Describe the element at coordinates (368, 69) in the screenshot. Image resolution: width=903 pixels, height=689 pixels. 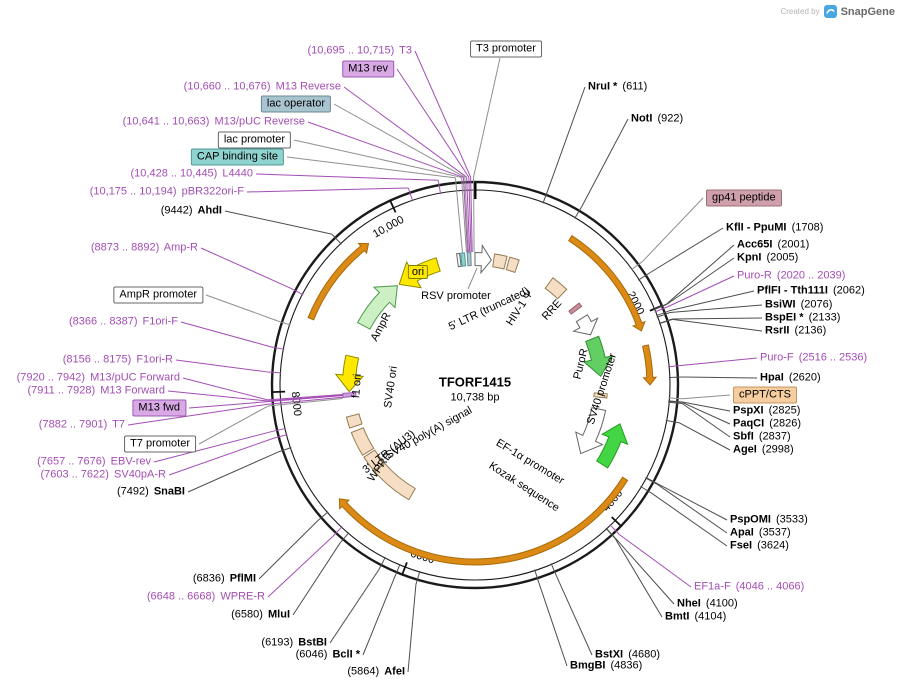
I see `boxed-label-m13-rev: M13 rev` at that location.